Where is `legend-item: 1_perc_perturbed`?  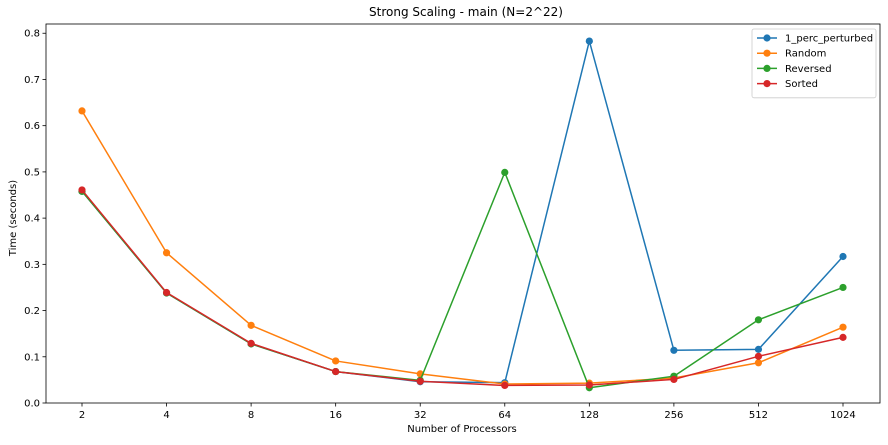
legend-item: 1_perc_perturbed is located at coordinates (815, 39).